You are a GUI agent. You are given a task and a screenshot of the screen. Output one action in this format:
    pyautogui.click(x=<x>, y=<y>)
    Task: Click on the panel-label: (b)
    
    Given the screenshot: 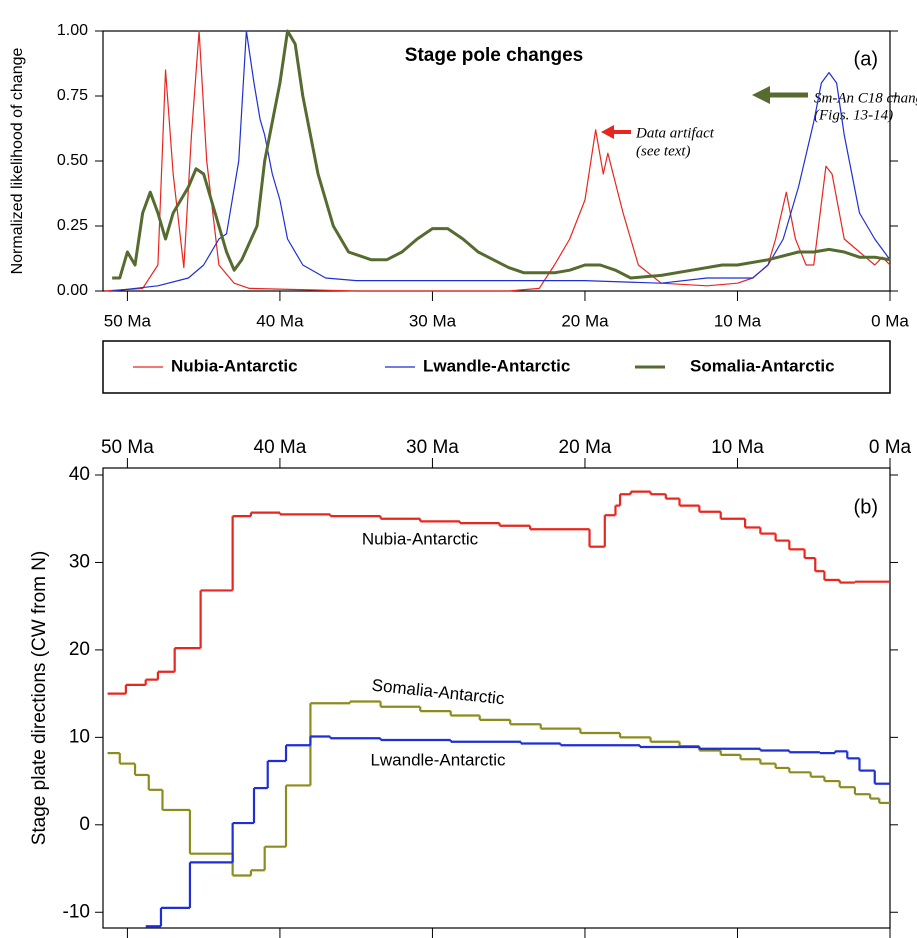 What is the action you would take?
    pyautogui.click(x=866, y=507)
    